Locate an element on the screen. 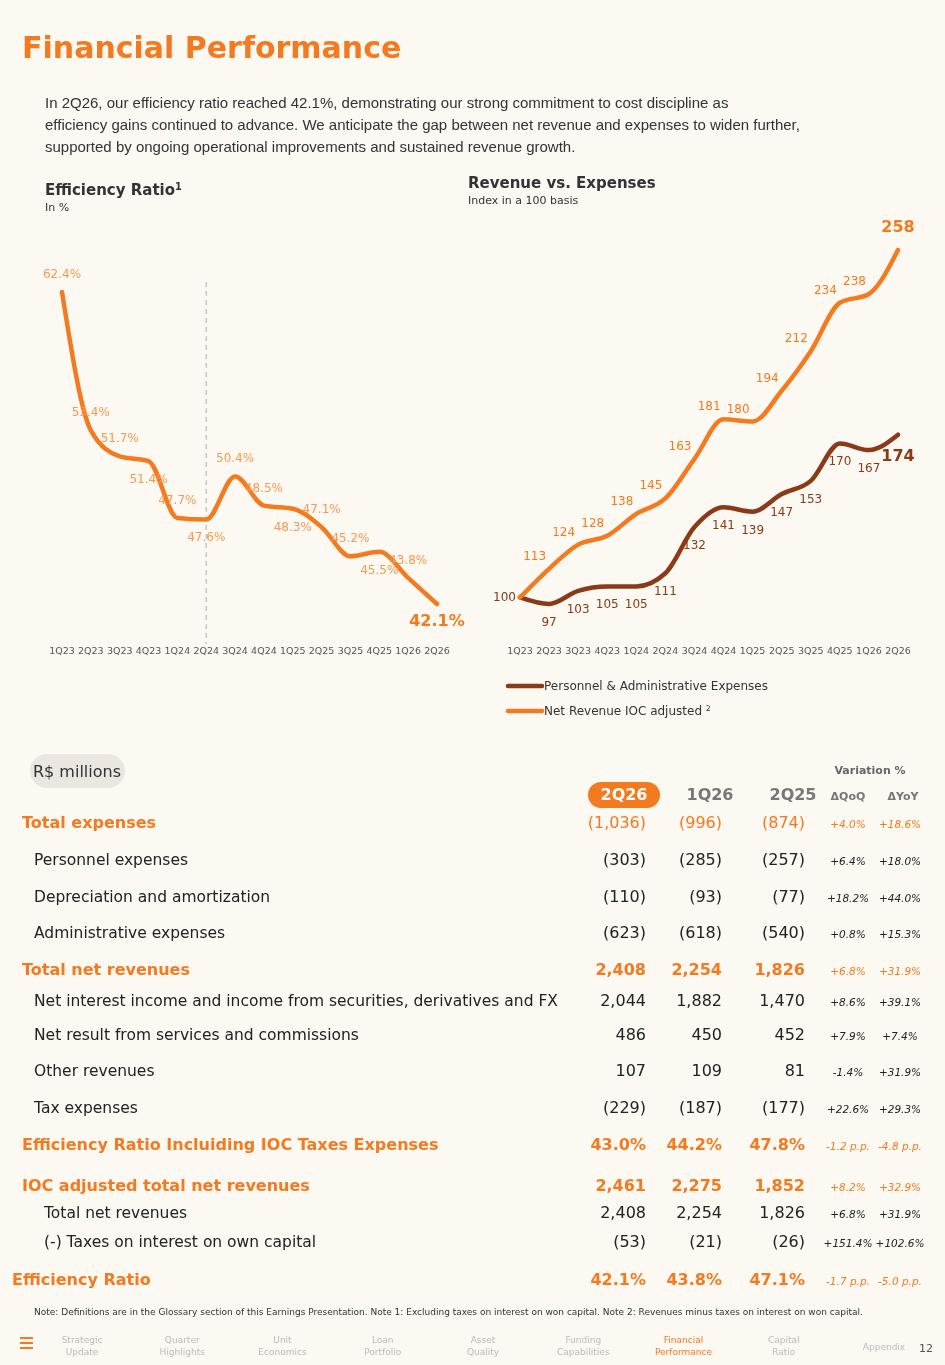 This screenshot has height=1365, width=945. text: (996) is located at coordinates (700, 822).